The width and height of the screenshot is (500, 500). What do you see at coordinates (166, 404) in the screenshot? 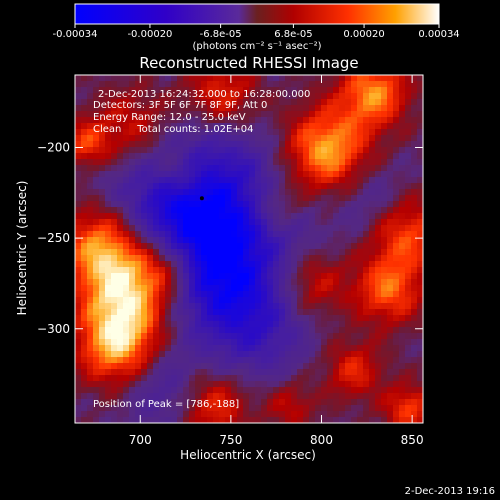
I see `peak-position-label: Position of Peak = [786,-188]` at bounding box center [166, 404].